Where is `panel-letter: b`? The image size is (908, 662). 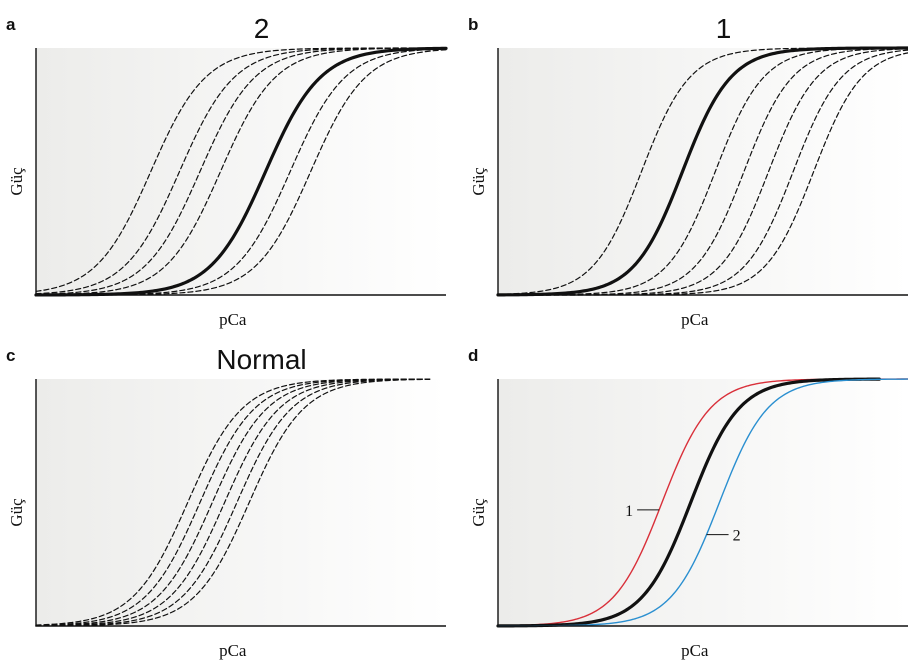 panel-letter: b is located at coordinates (473, 24).